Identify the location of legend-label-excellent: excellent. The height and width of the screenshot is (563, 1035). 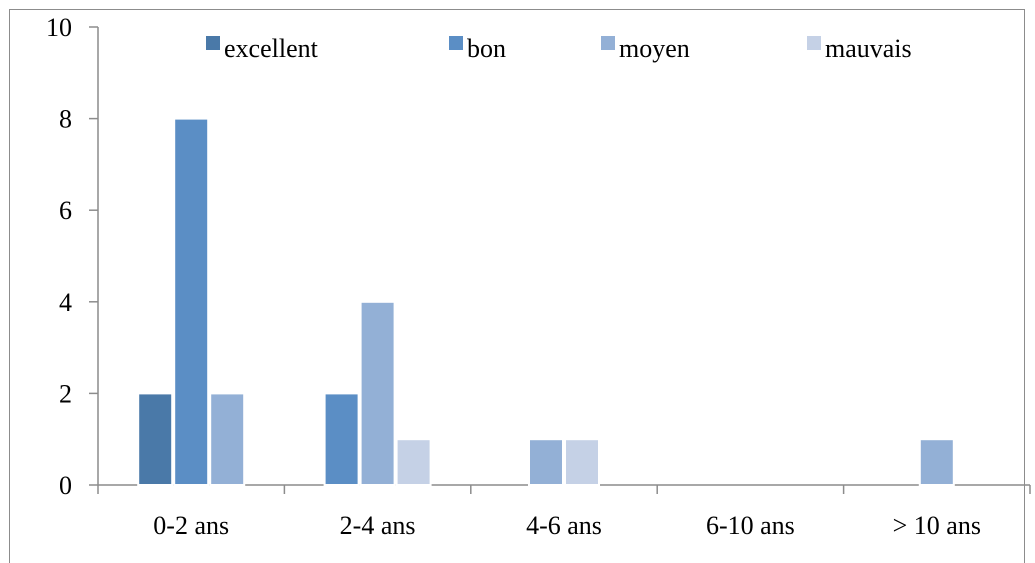
(271, 48).